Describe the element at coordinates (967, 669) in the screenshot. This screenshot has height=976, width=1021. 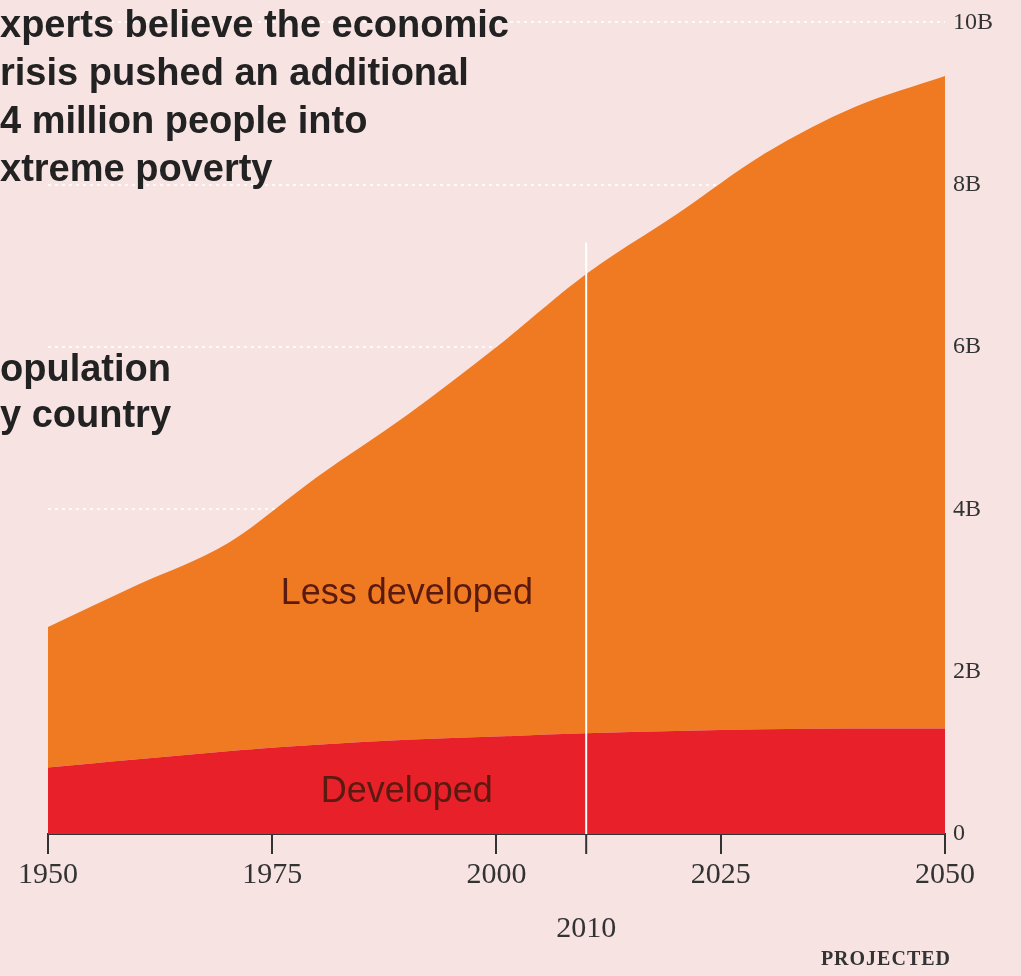
I see `y-tick-label: 2B` at that location.